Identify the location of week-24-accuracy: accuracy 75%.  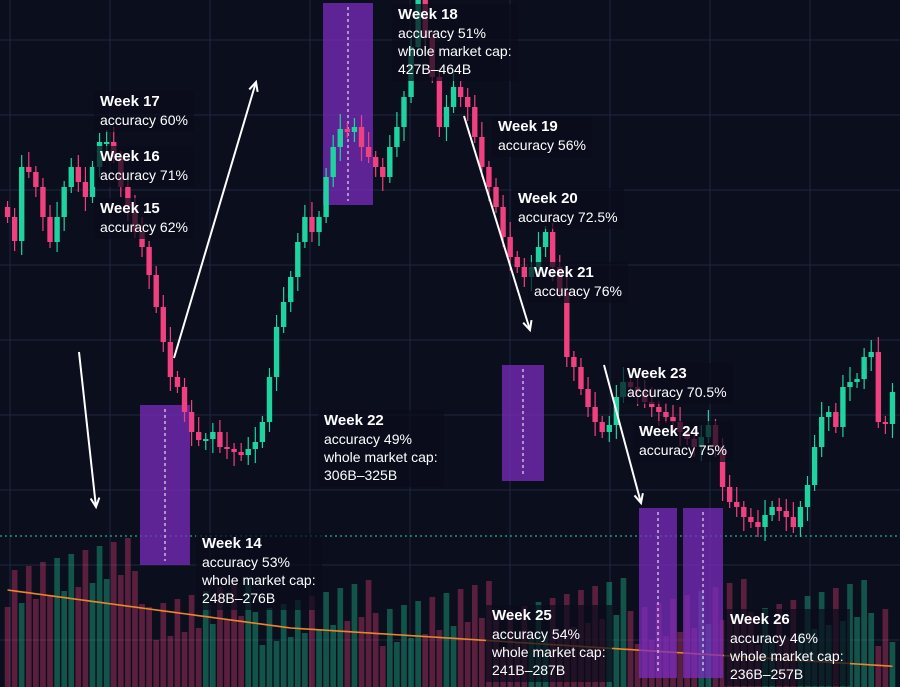
(683, 450).